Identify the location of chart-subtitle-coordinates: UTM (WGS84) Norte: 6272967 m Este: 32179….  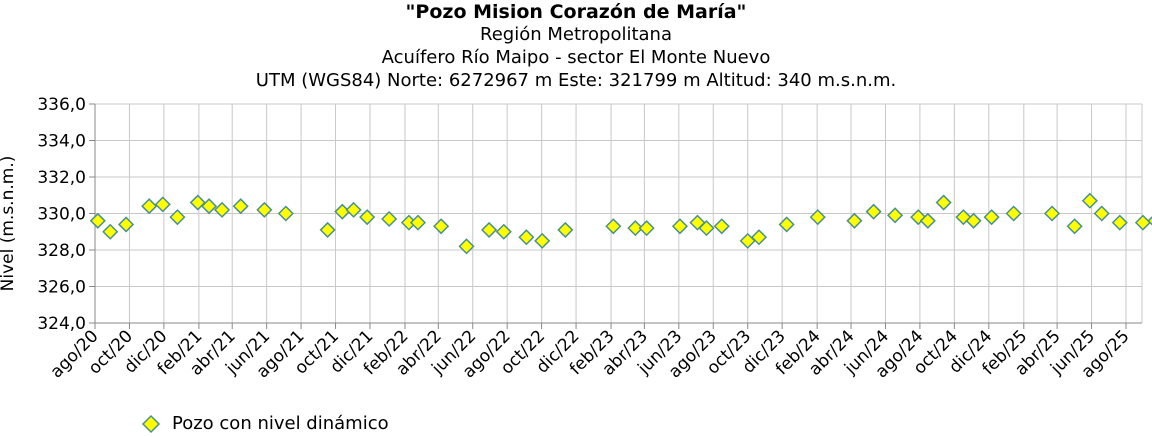
(576, 80).